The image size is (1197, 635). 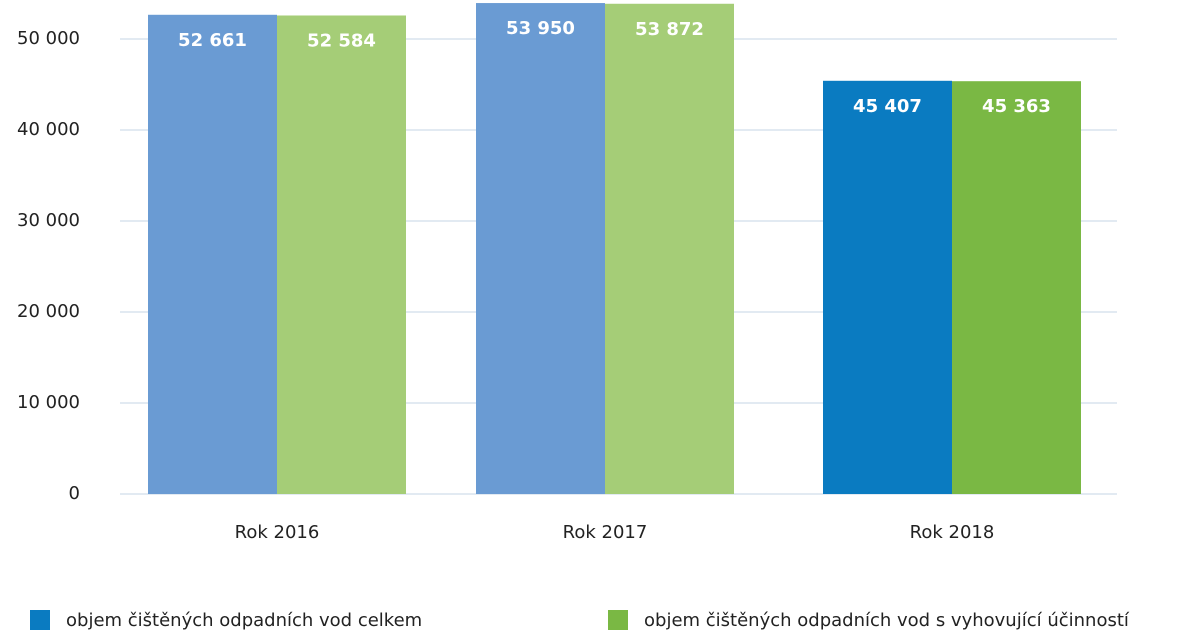 What do you see at coordinates (669, 29) in the screenshot?
I see `value-label: 53 872` at bounding box center [669, 29].